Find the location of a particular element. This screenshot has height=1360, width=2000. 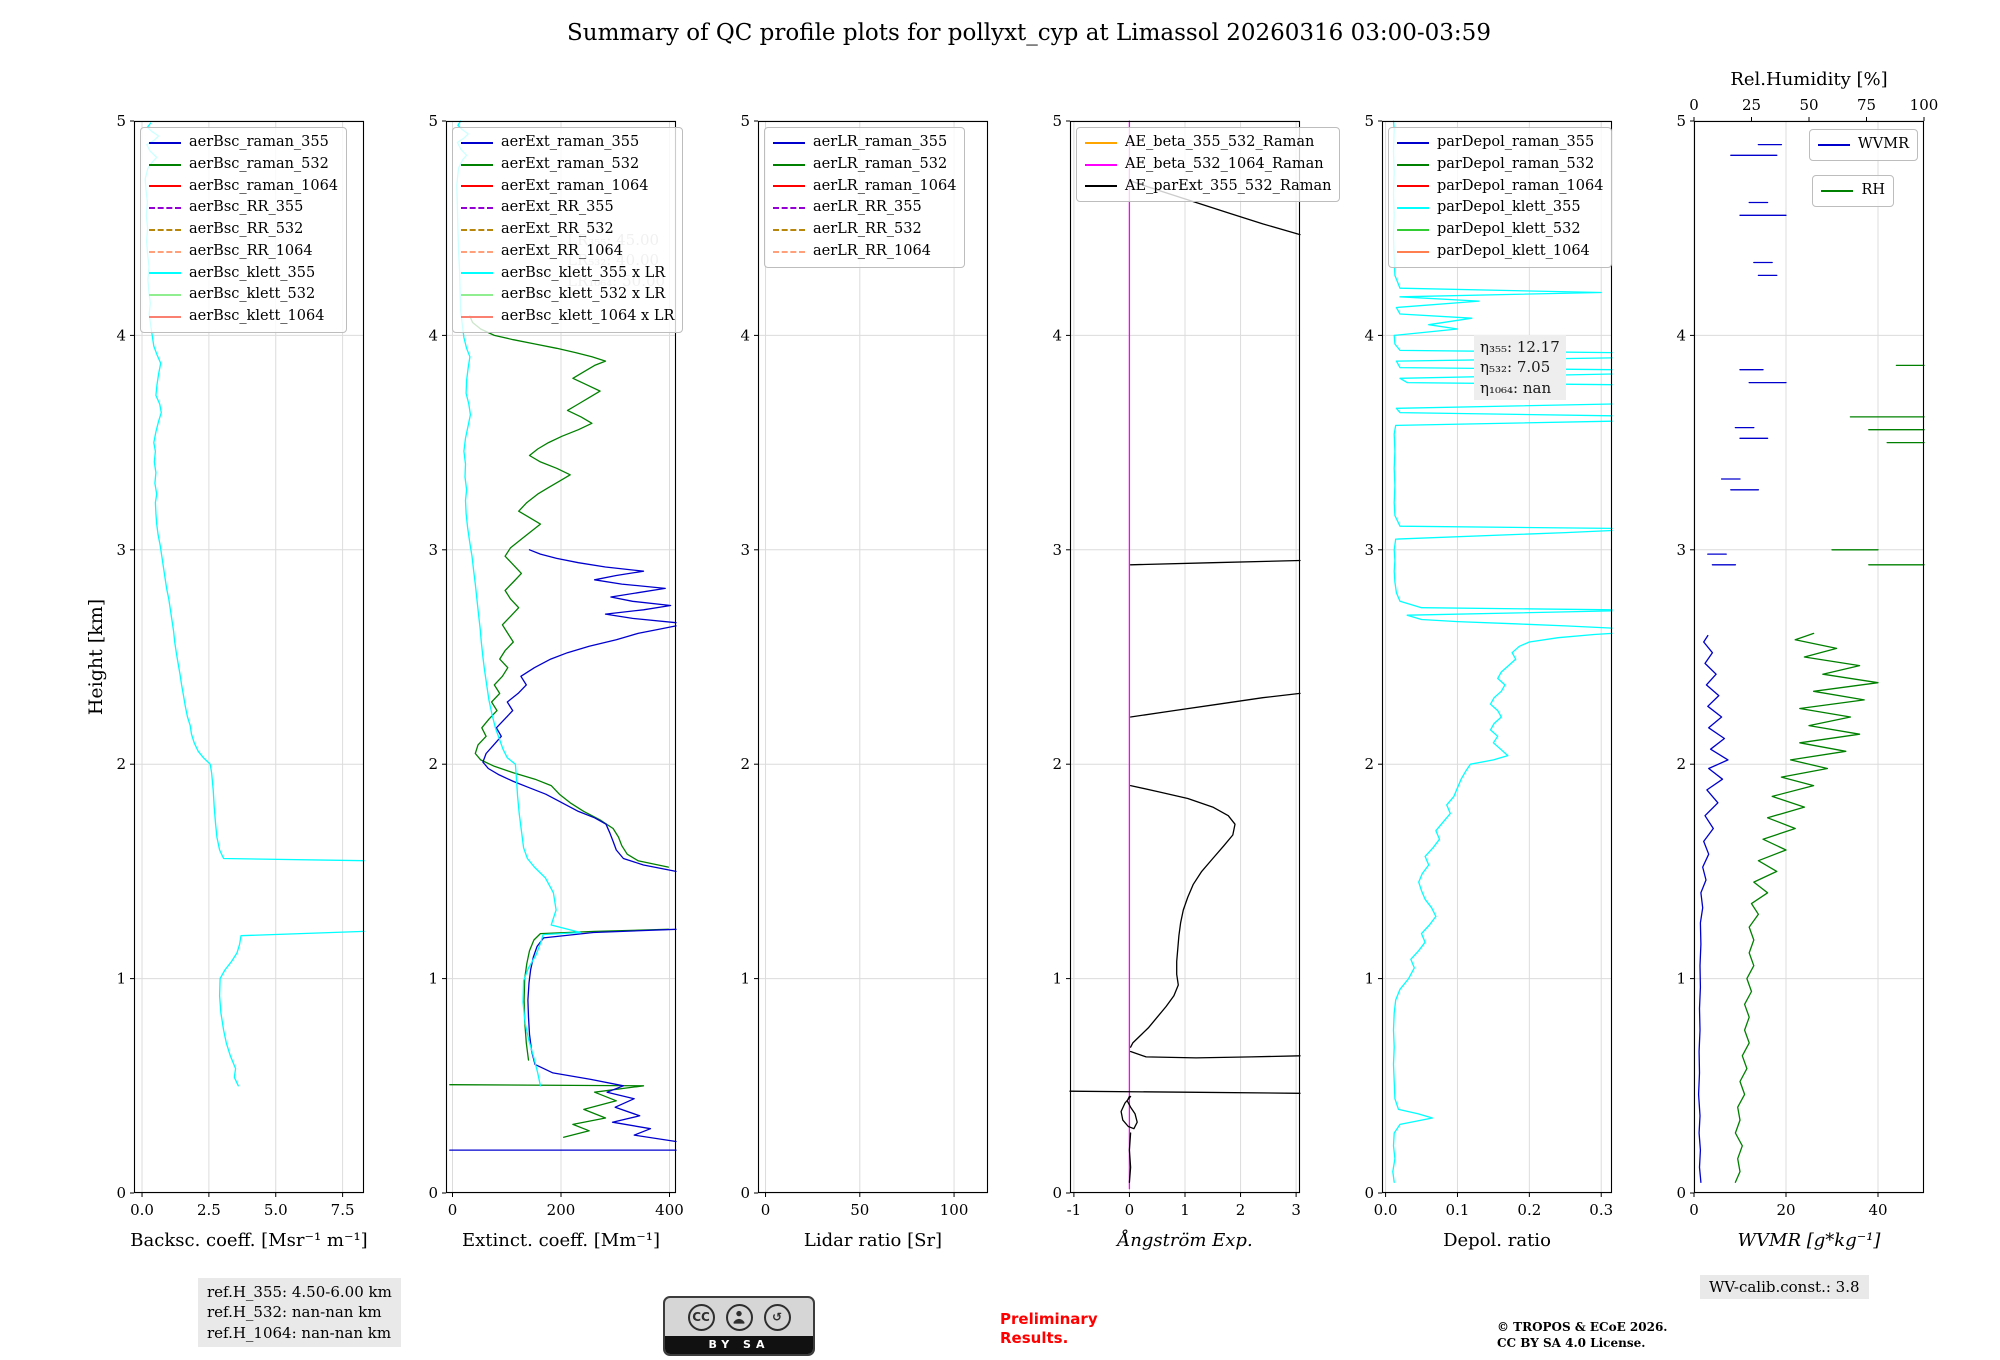

legend: RH is located at coordinates (1853, 191).